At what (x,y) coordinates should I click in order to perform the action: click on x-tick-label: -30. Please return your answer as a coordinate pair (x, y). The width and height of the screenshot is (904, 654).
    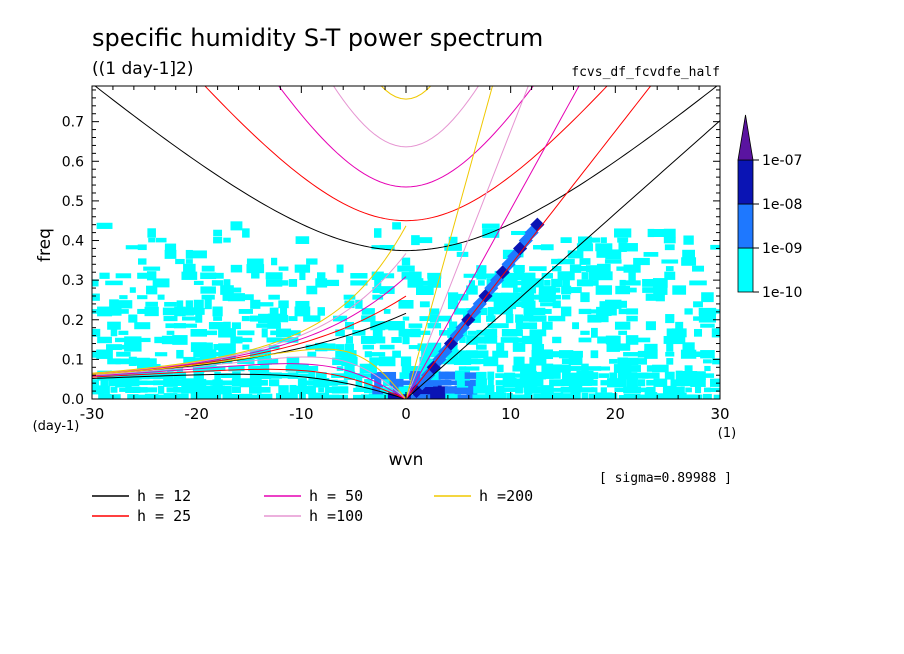
    Looking at the image, I should click on (92, 414).